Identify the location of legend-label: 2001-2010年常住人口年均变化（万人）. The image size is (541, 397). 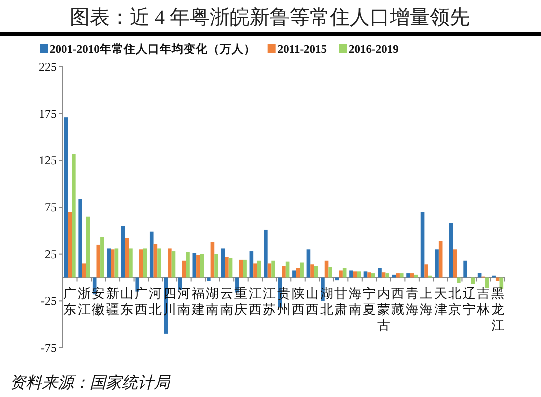
(153, 49).